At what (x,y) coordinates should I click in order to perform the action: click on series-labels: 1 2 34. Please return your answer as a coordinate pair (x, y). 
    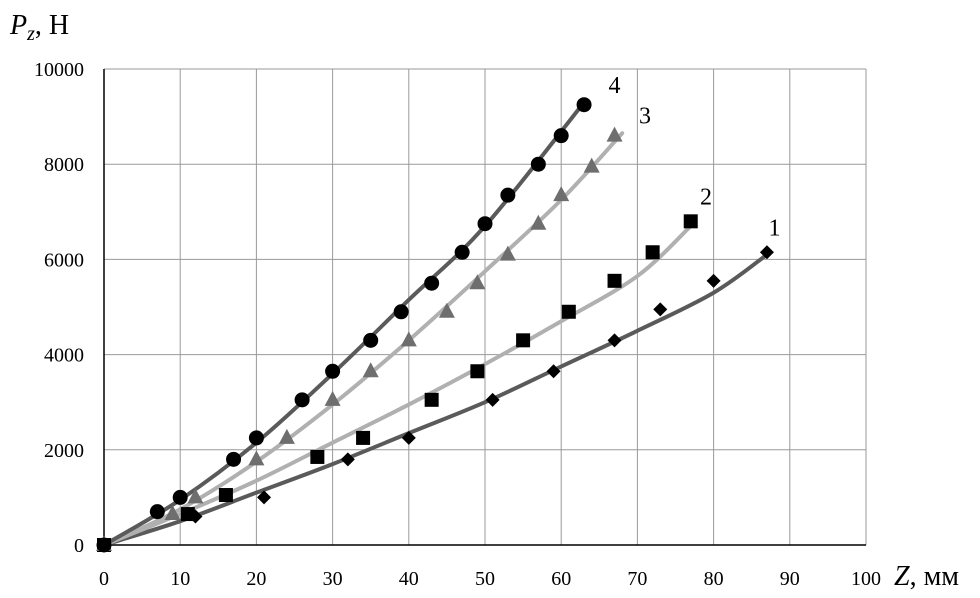
    Looking at the image, I should click on (695, 157).